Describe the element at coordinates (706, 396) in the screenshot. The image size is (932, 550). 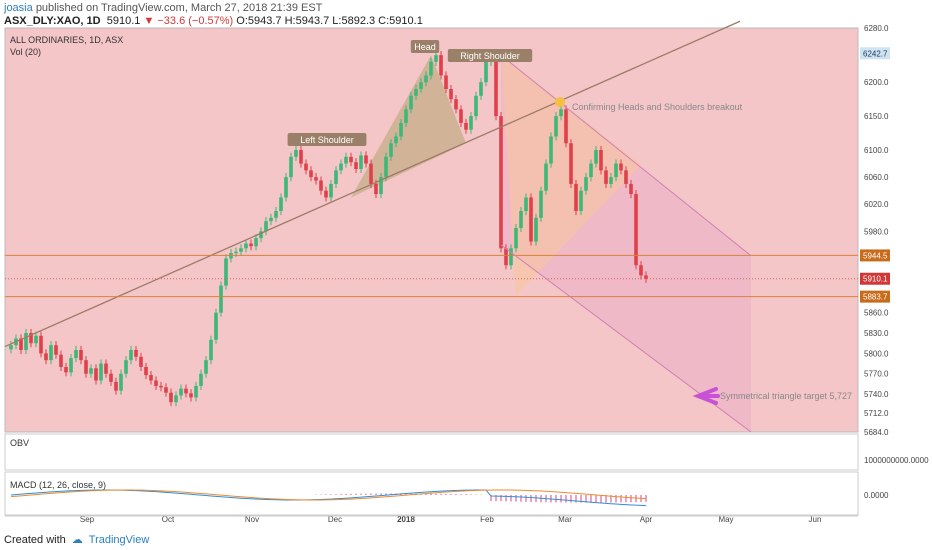
I see `target-arrow-icon` at that location.